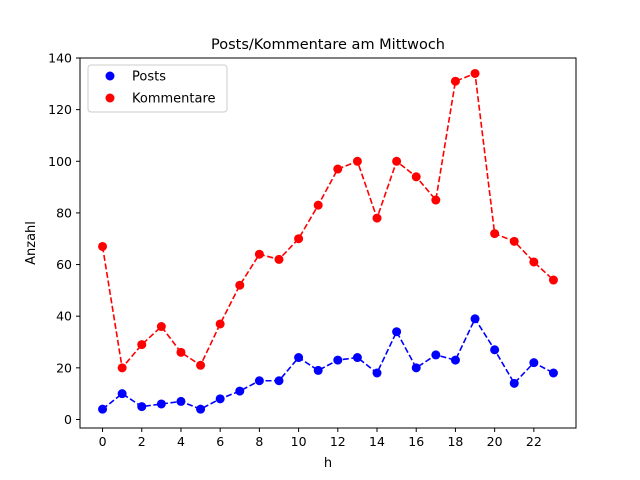 The width and height of the screenshot is (640, 480). I want to click on x-tick-label: 20, so click(495, 441).